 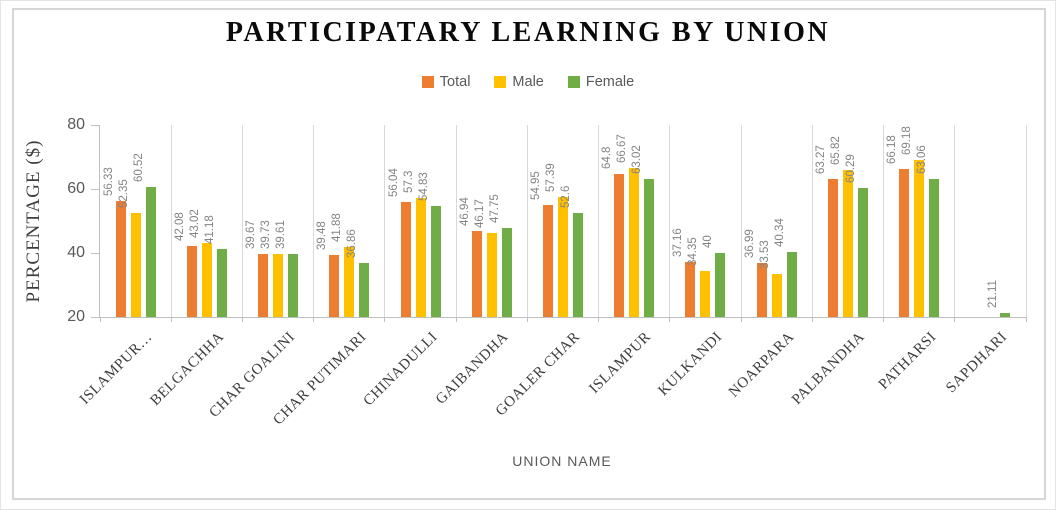 What do you see at coordinates (764, 254) in the screenshot?
I see `bar-value-label: 33.53` at bounding box center [764, 254].